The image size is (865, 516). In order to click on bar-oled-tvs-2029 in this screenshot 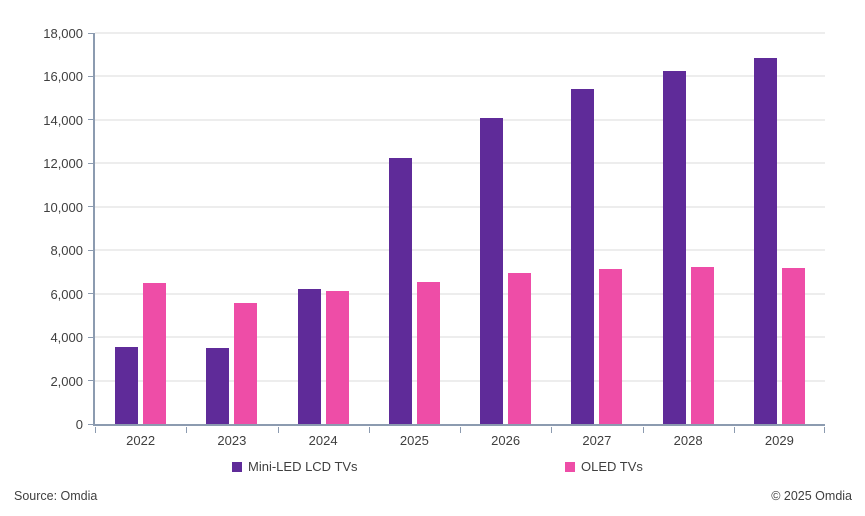, I will do `click(793, 346)`.